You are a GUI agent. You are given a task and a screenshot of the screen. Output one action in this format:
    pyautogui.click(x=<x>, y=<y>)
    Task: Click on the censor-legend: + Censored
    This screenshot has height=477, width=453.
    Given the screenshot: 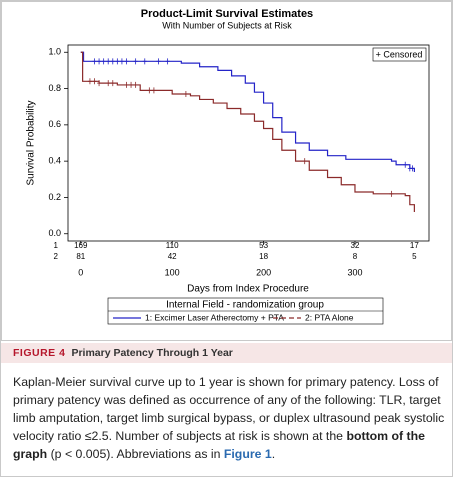 What is the action you would take?
    pyautogui.click(x=399, y=54)
    